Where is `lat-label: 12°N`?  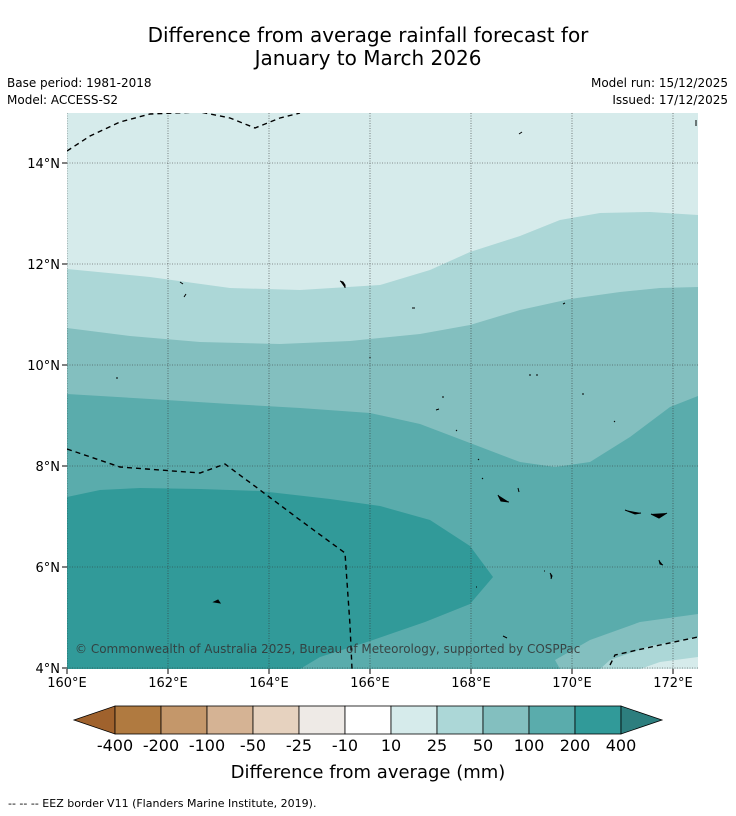
lat-label: 12°N is located at coordinates (43, 265).